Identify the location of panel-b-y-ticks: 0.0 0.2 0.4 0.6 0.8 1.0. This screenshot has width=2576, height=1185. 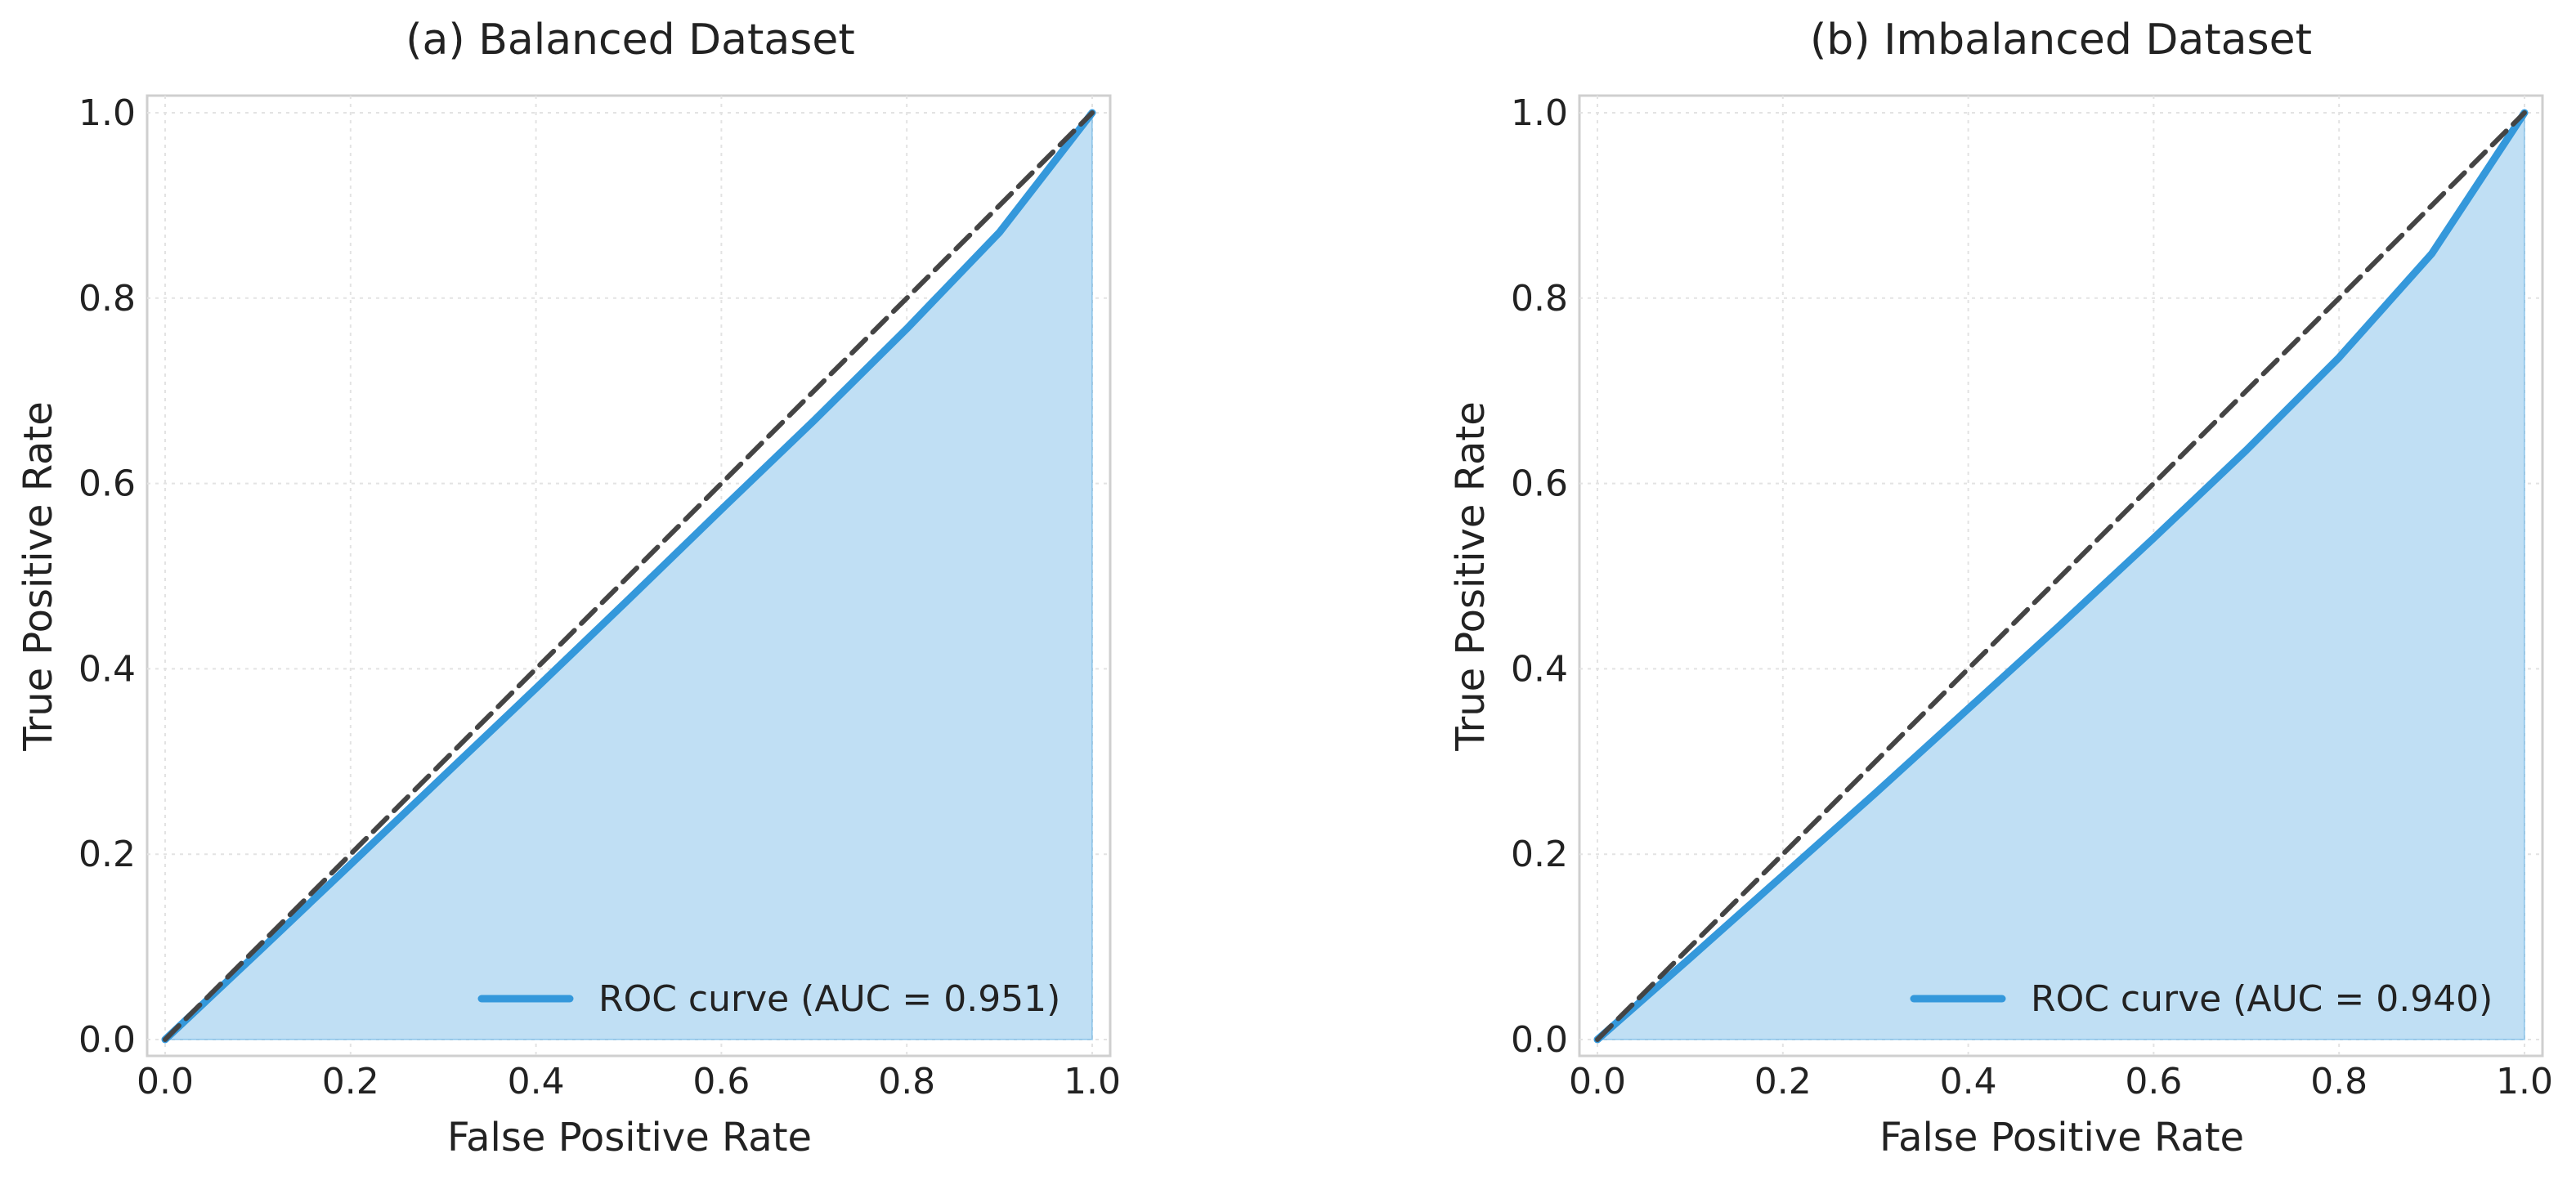
(1540, 576).